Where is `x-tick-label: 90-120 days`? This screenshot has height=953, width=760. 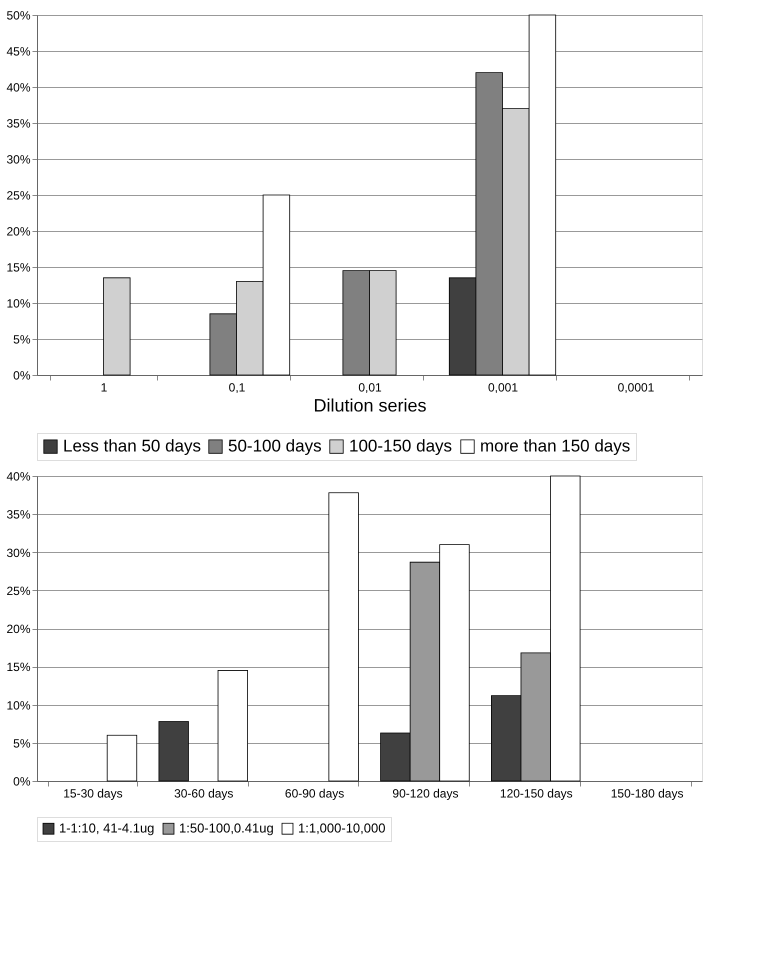
x-tick-label: 90-120 days is located at coordinates (425, 793).